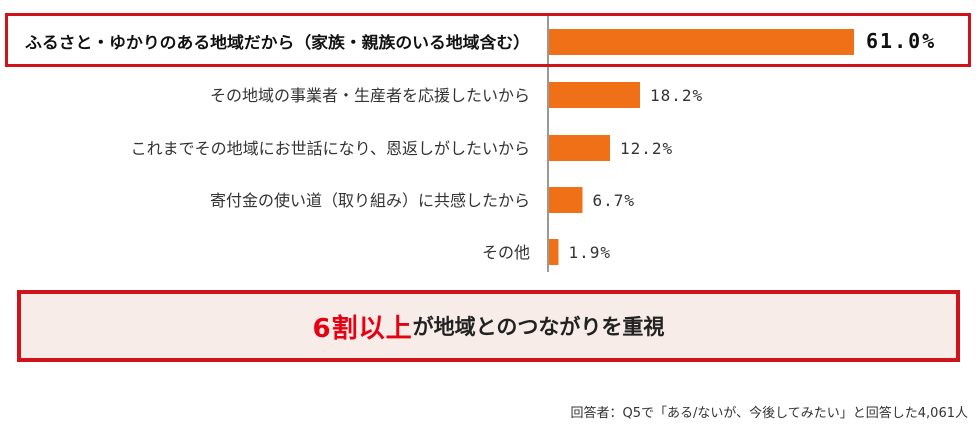  I want to click on summary-rest-text: が地域とのつながりを重視, so click(538, 327).